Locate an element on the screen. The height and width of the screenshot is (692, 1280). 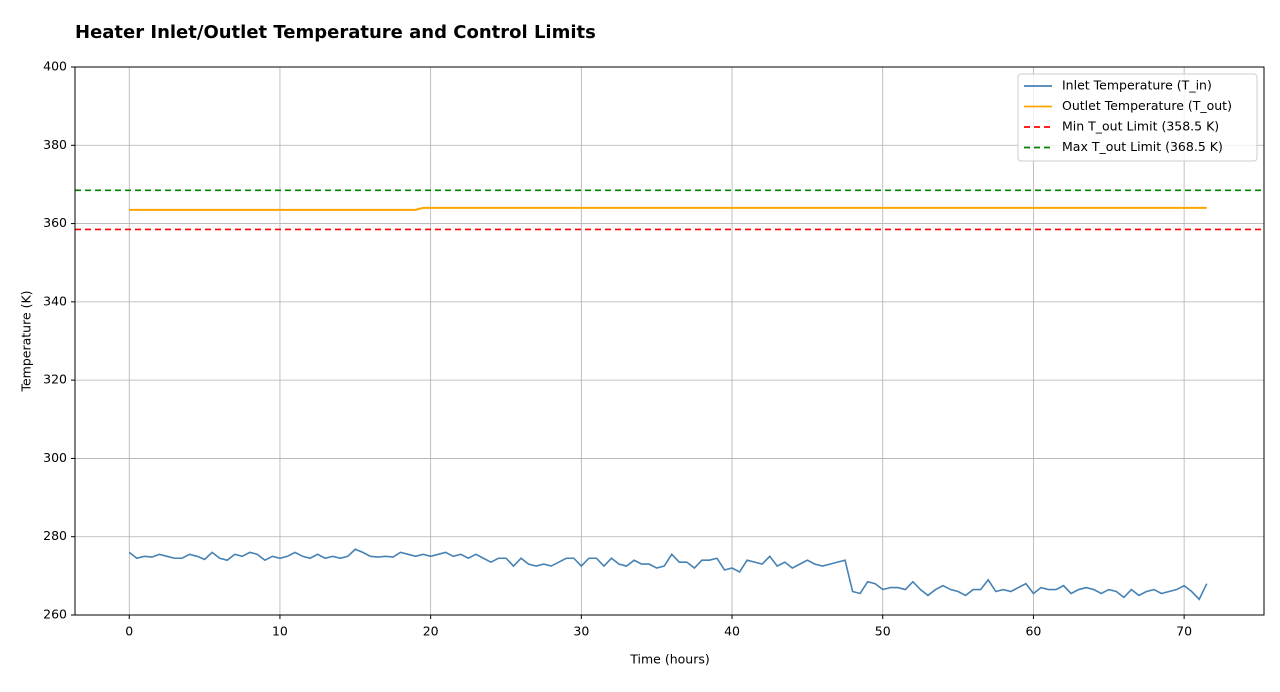
y-axis-label: Temperature (K) is located at coordinates (26, 341).